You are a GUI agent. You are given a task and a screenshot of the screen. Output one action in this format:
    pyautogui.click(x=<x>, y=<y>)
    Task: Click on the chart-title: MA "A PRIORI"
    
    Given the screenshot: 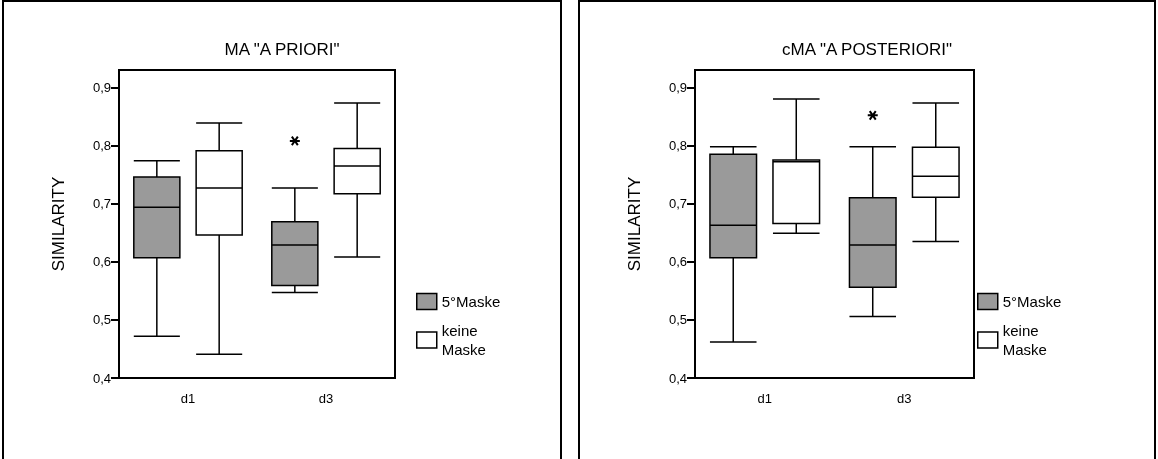 What is the action you would take?
    pyautogui.click(x=282, y=49)
    